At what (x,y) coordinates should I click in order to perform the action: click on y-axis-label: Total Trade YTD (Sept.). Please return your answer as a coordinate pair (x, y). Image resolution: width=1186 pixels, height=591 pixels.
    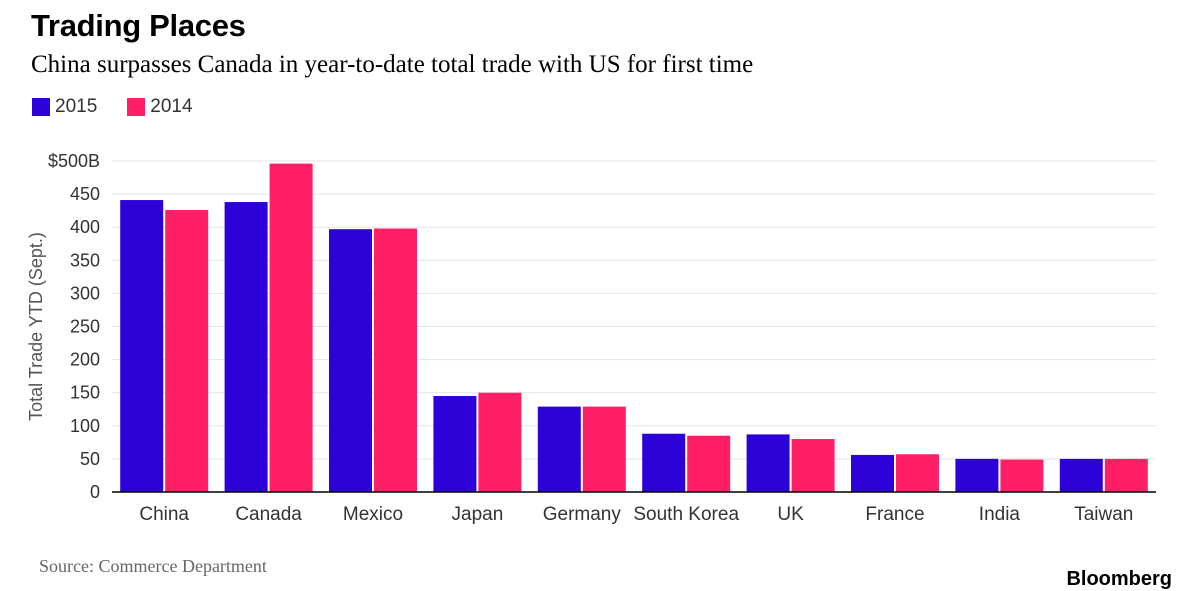
    Looking at the image, I should click on (36, 326).